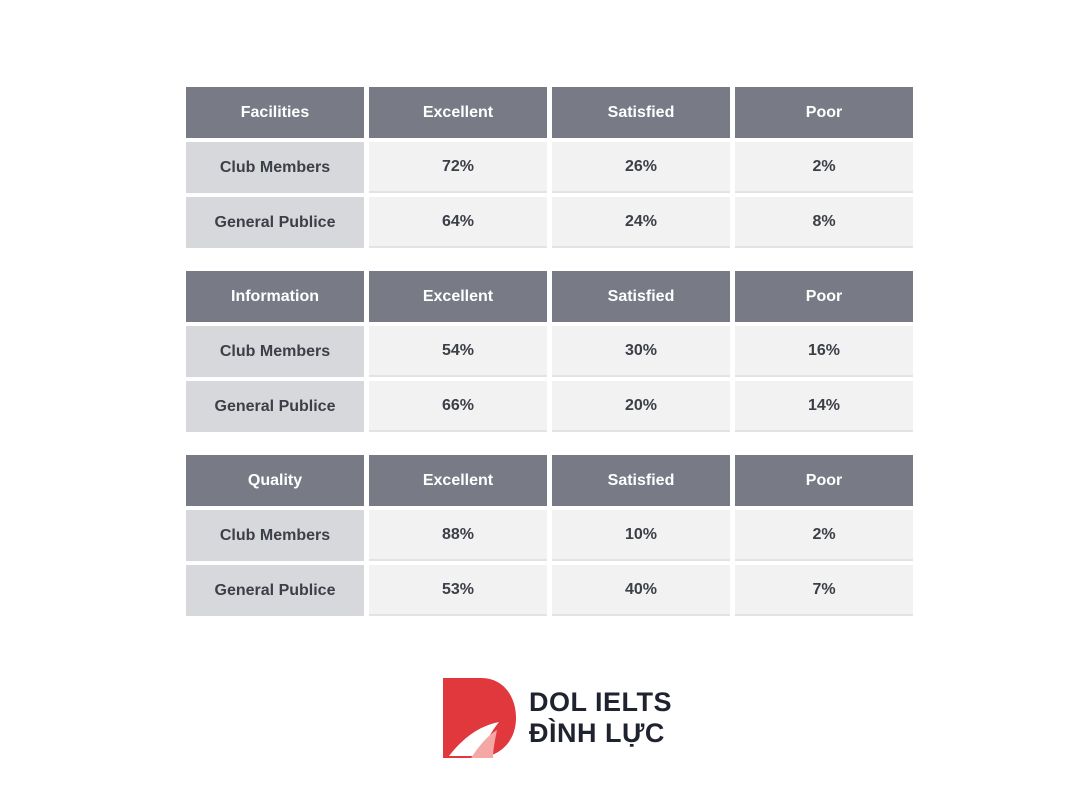  I want to click on table-cell: 10%, so click(641, 535).